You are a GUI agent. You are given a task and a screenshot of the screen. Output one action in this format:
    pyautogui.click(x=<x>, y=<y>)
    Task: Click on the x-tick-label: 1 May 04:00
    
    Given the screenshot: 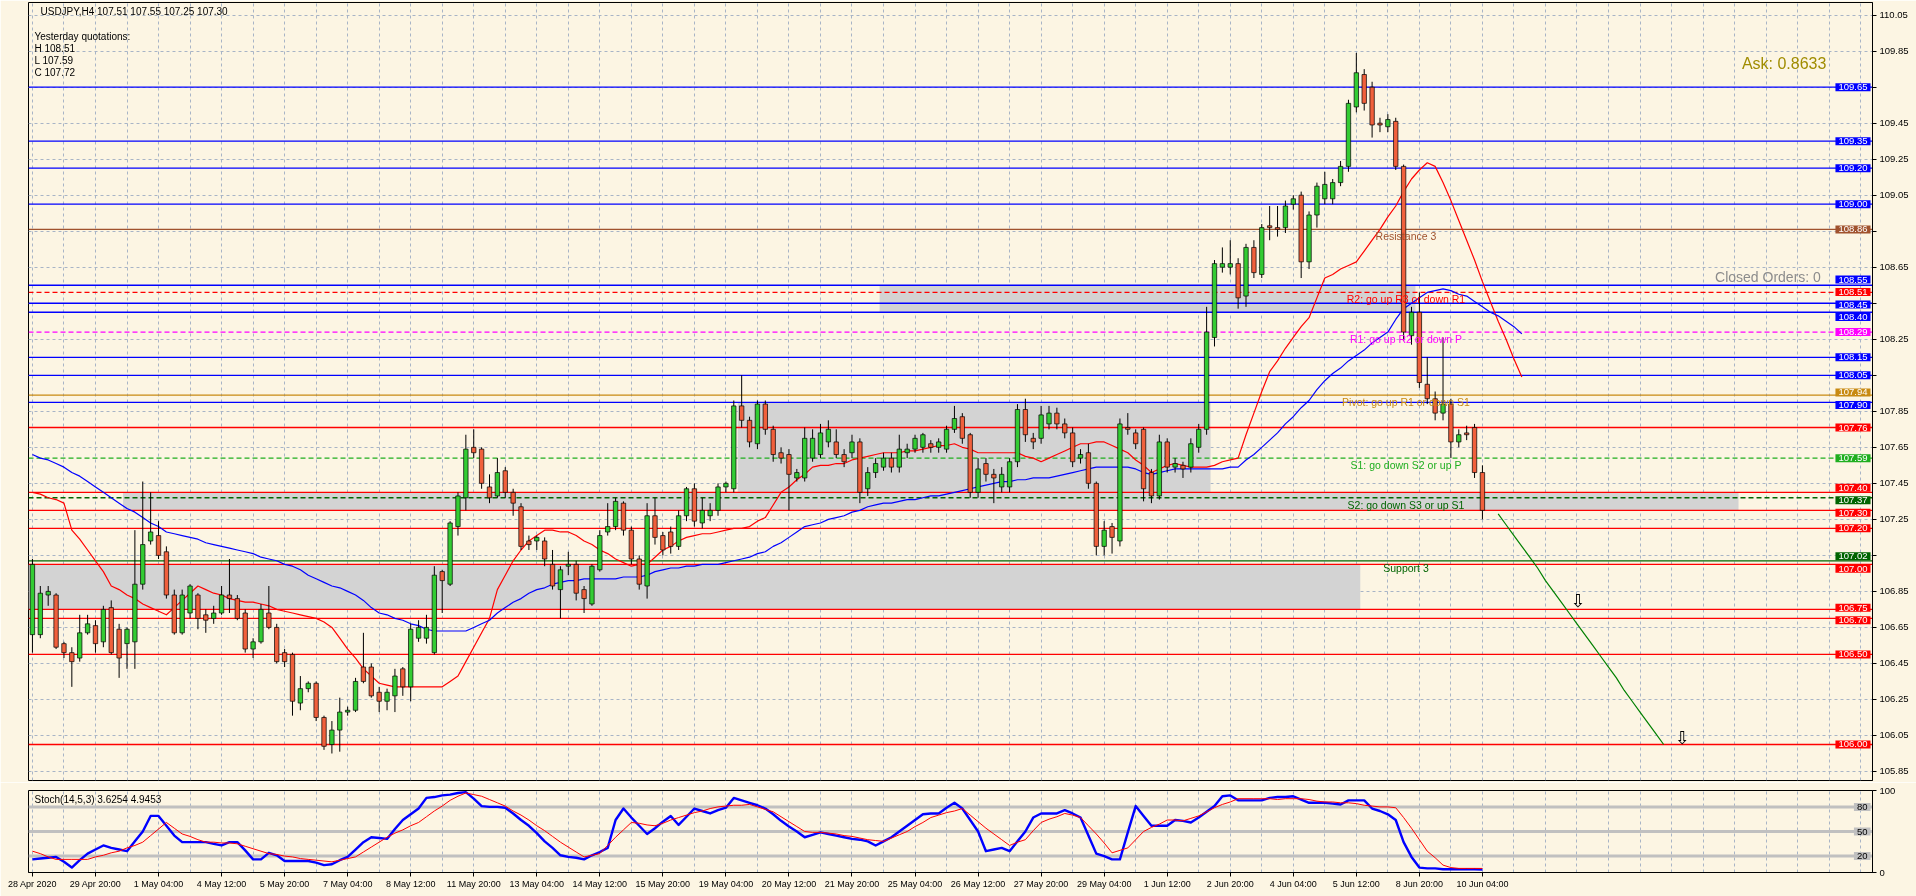 What is the action you would take?
    pyautogui.click(x=158, y=883)
    